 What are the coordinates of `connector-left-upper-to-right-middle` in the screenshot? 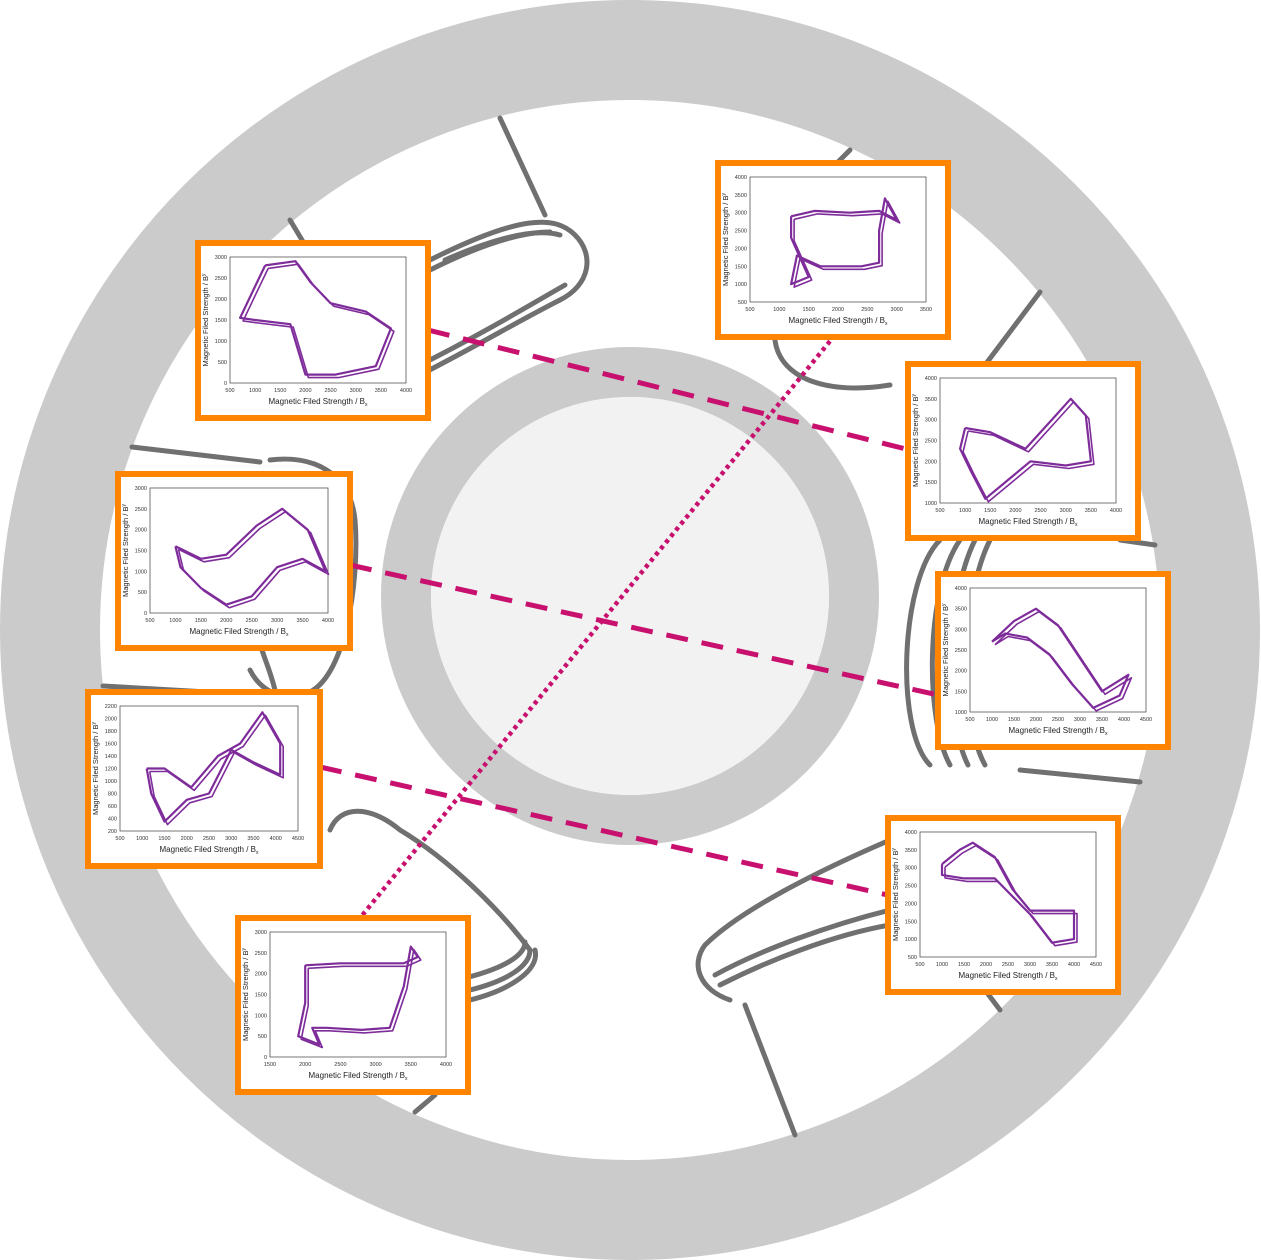 It's located at (644, 630).